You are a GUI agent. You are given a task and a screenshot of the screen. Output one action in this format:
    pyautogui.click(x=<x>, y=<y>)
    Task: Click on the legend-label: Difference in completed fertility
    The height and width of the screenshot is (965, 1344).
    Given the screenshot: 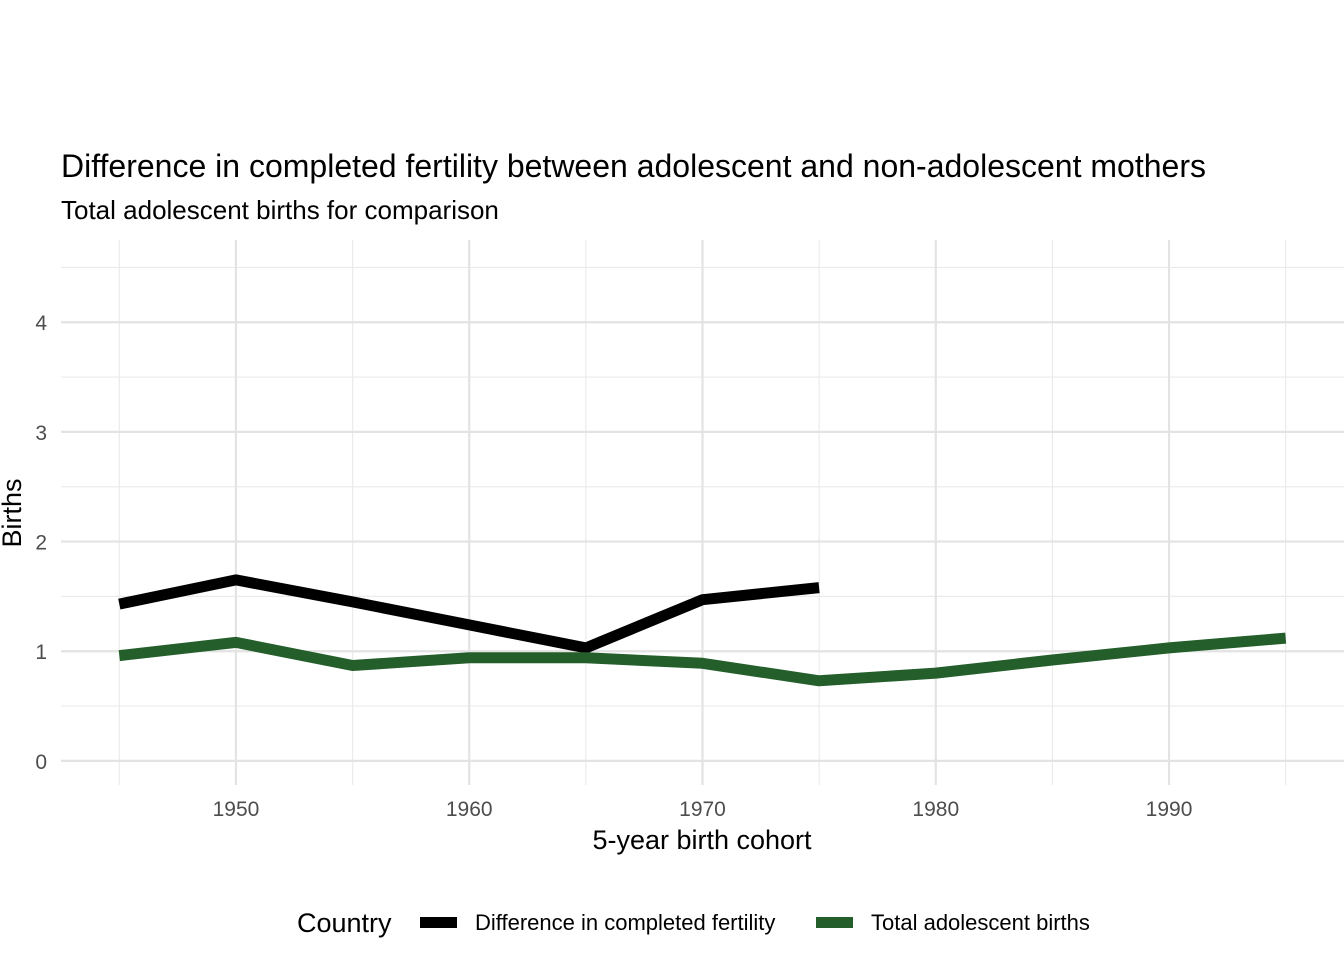 What is the action you would take?
    pyautogui.click(x=625, y=922)
    